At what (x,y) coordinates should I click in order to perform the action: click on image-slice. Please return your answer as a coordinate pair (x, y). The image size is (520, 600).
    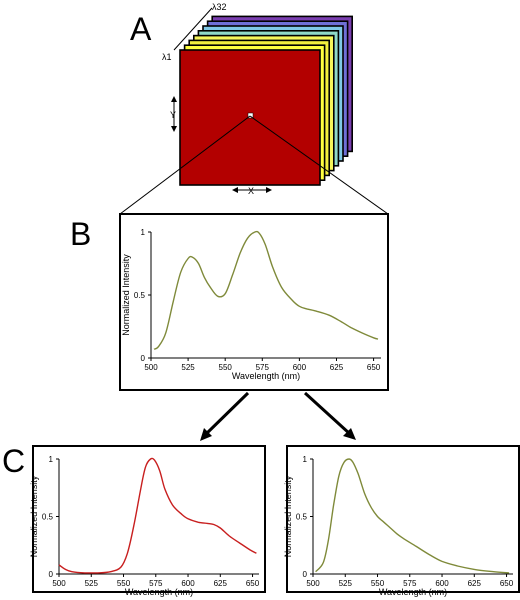
    Looking at the image, I should click on (250, 117).